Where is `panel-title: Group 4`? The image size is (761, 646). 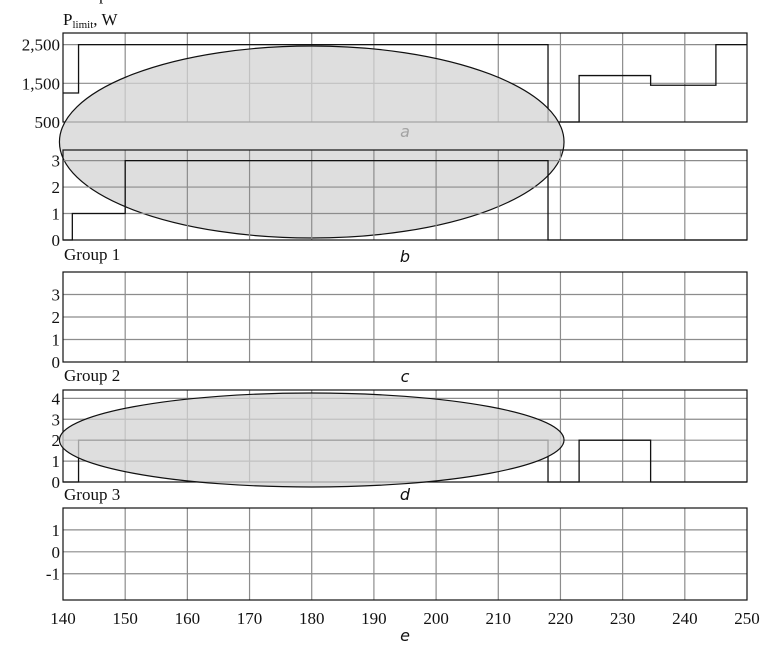 panel-title: Group 4 is located at coordinates (92, 2).